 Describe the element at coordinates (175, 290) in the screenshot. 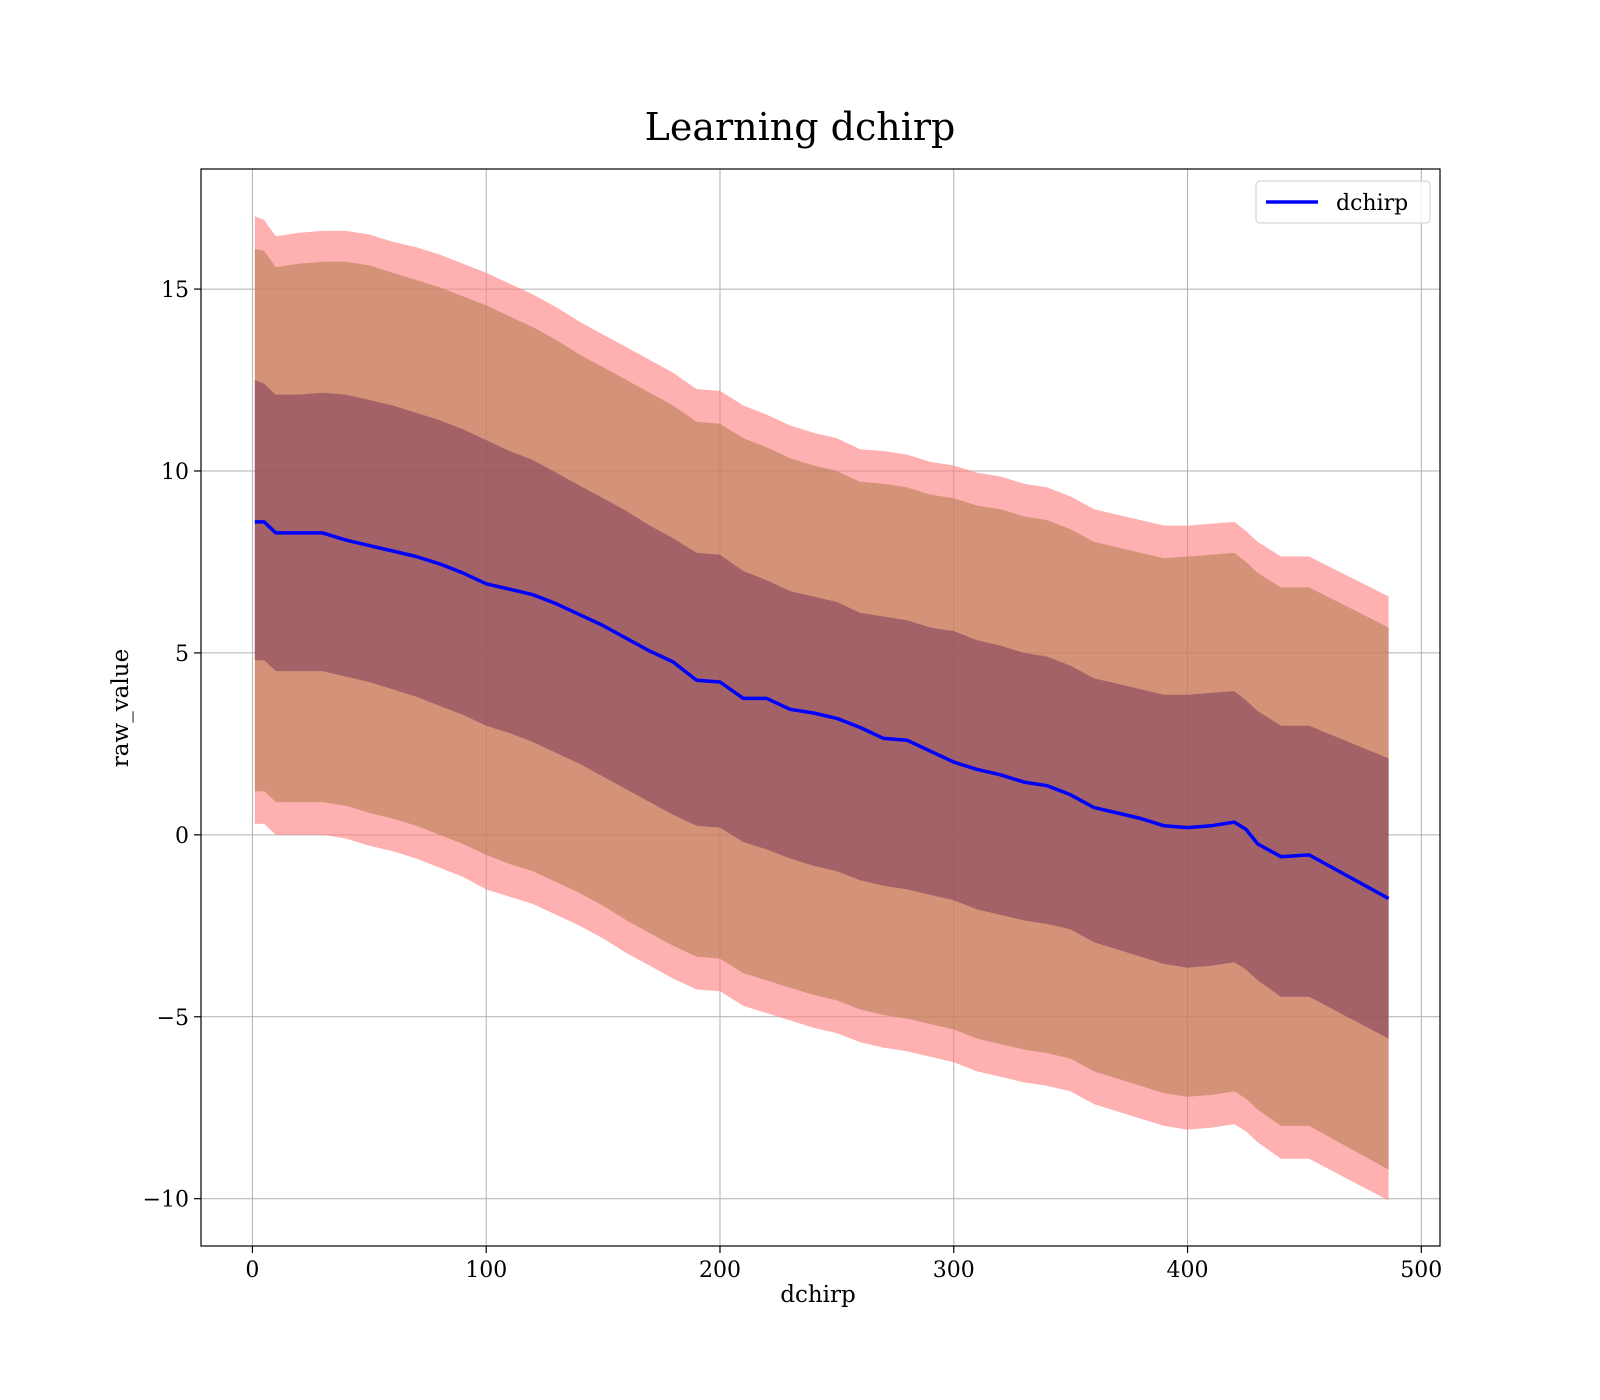

I see `y-tick-label: 15` at that location.